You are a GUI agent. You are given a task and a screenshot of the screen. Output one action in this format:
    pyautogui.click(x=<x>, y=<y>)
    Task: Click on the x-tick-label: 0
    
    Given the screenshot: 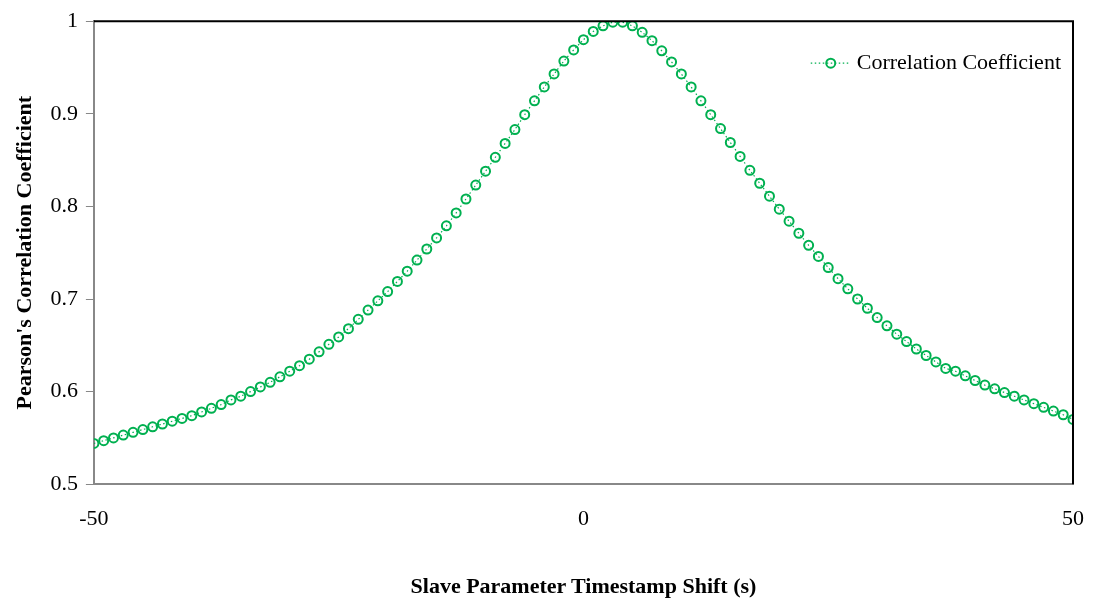 What is the action you would take?
    pyautogui.click(x=583, y=518)
    